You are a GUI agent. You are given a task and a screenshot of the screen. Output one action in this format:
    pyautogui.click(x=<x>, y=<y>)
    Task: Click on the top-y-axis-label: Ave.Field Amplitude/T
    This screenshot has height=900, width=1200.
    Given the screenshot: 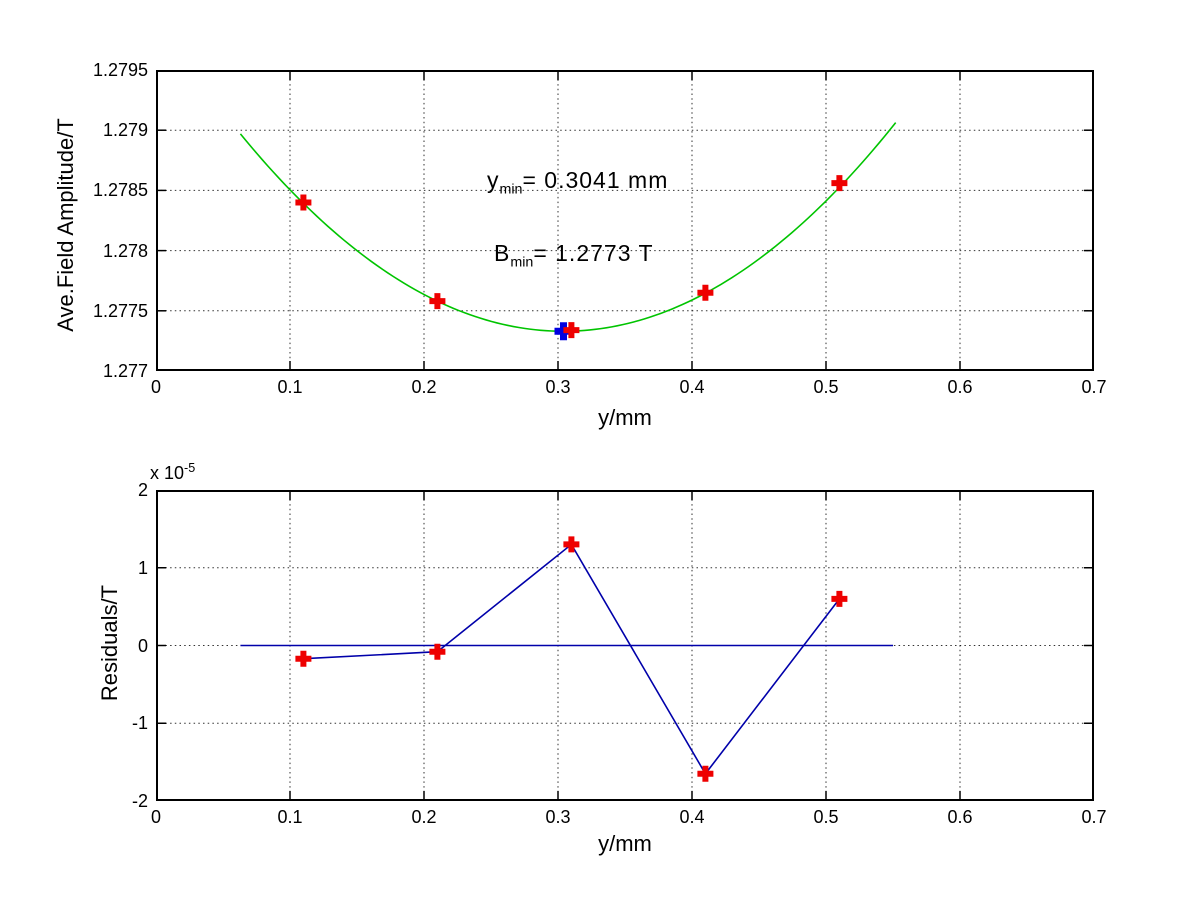 What is the action you would take?
    pyautogui.click(x=65, y=225)
    